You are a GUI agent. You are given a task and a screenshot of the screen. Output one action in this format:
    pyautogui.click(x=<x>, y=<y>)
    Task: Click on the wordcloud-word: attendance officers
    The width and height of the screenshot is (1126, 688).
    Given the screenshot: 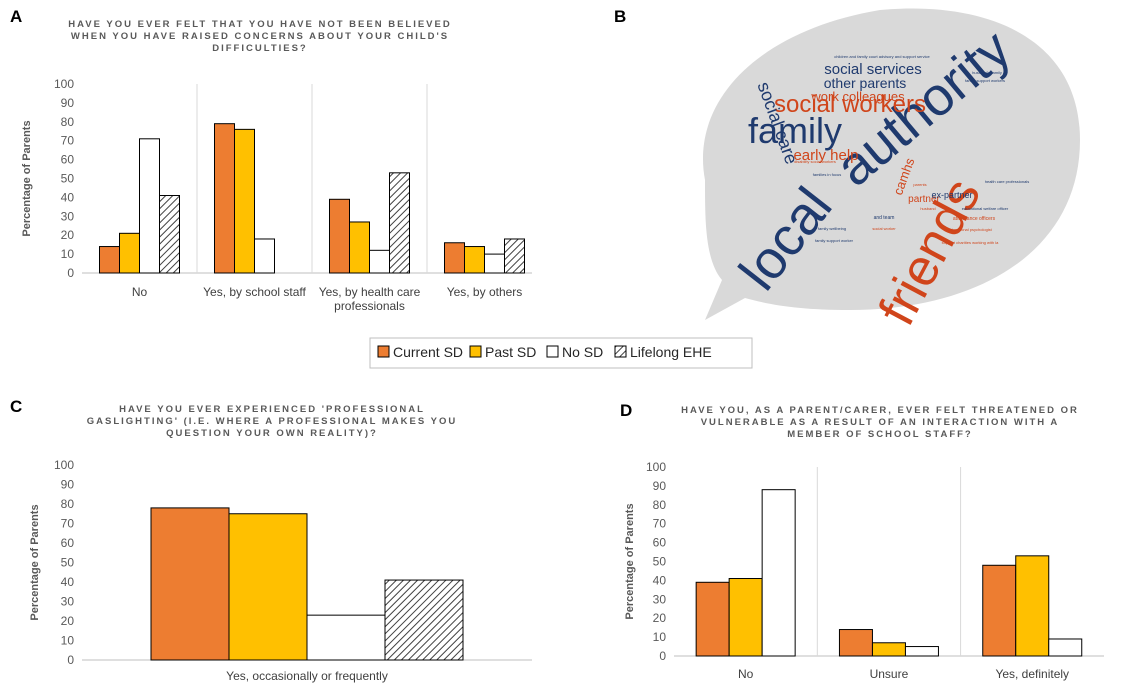 What is the action you would take?
    pyautogui.click(x=974, y=219)
    